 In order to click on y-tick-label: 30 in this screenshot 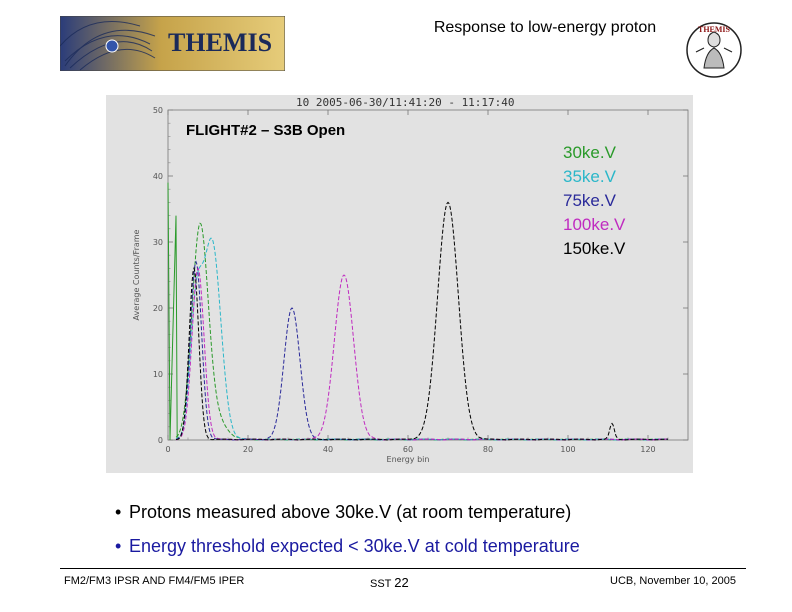, I will do `click(158, 242)`.